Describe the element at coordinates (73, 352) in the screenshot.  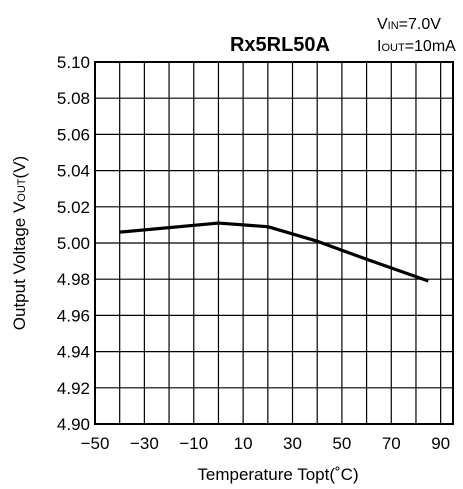
I see `y-tick-label: 4.94` at that location.